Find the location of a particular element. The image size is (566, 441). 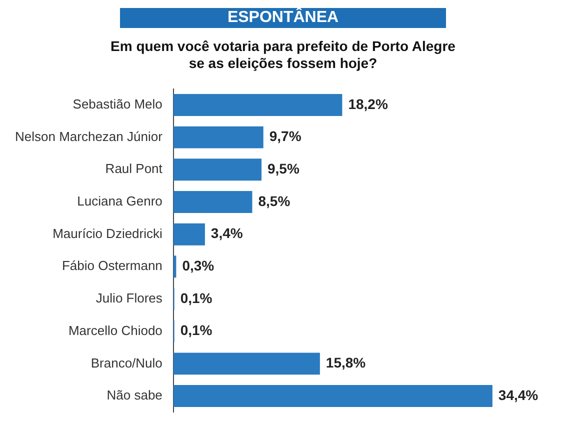

y-tick-label: Raul Pont is located at coordinates (134, 168).